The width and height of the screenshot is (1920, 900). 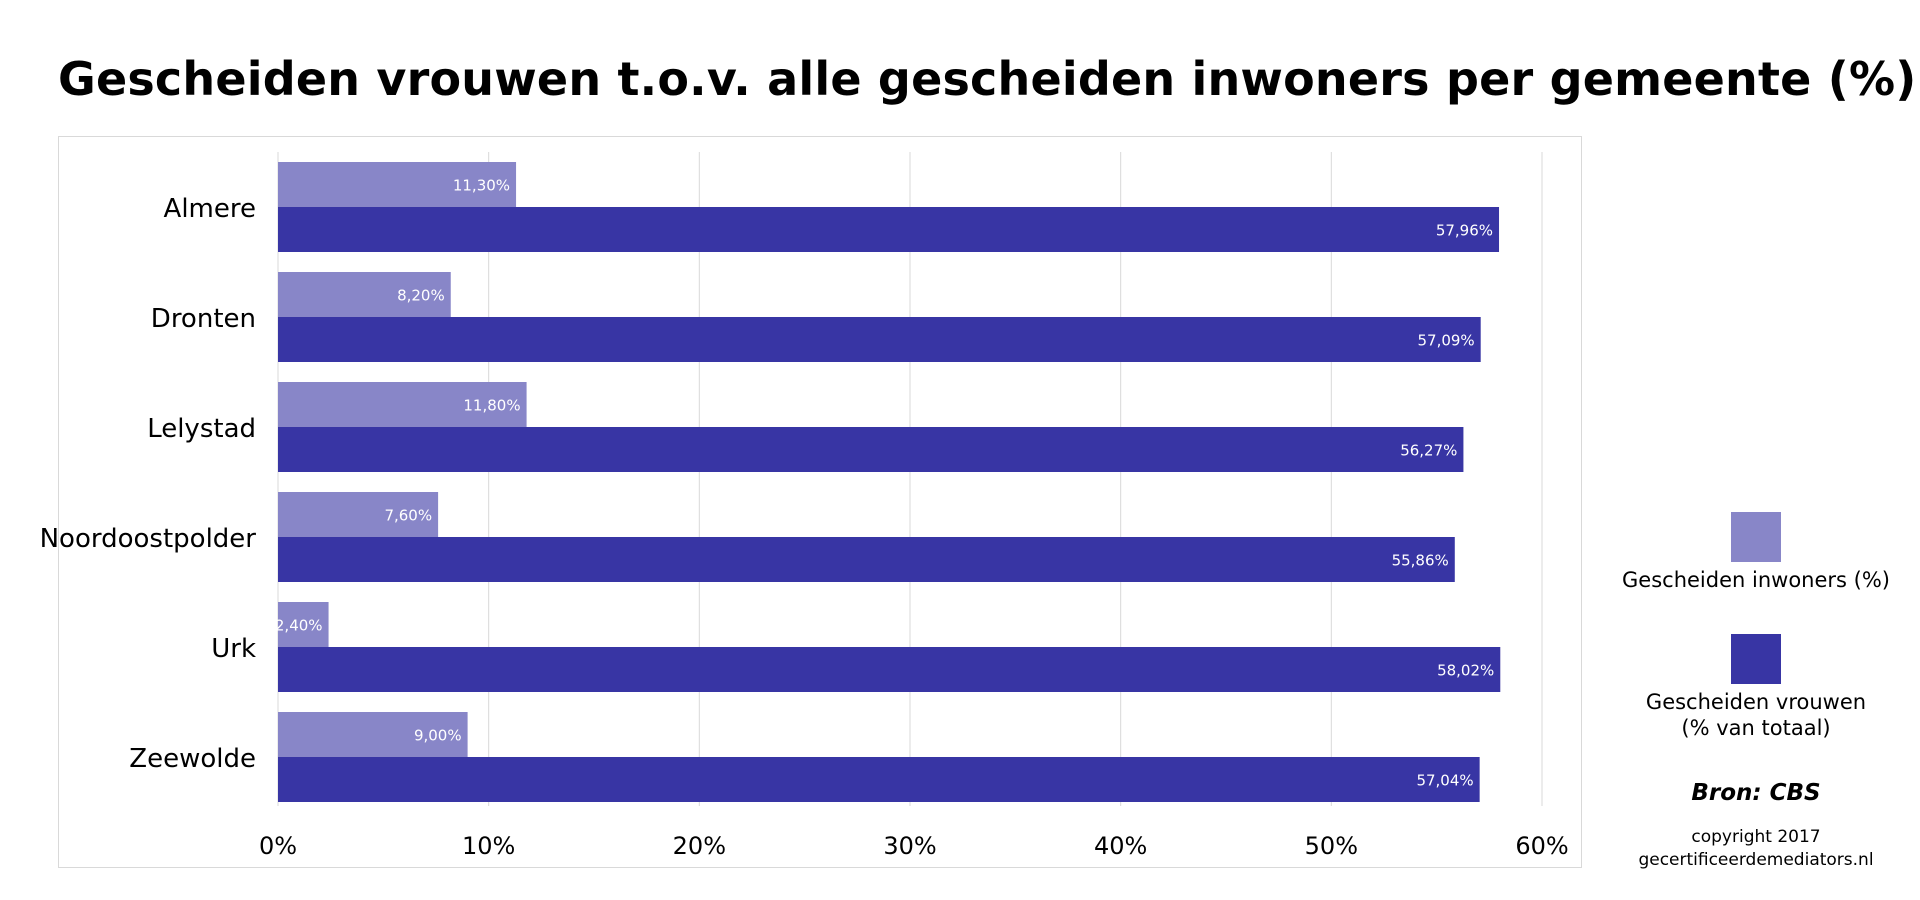 What do you see at coordinates (909, 846) in the screenshot?
I see `x-tick-label: 30%` at bounding box center [909, 846].